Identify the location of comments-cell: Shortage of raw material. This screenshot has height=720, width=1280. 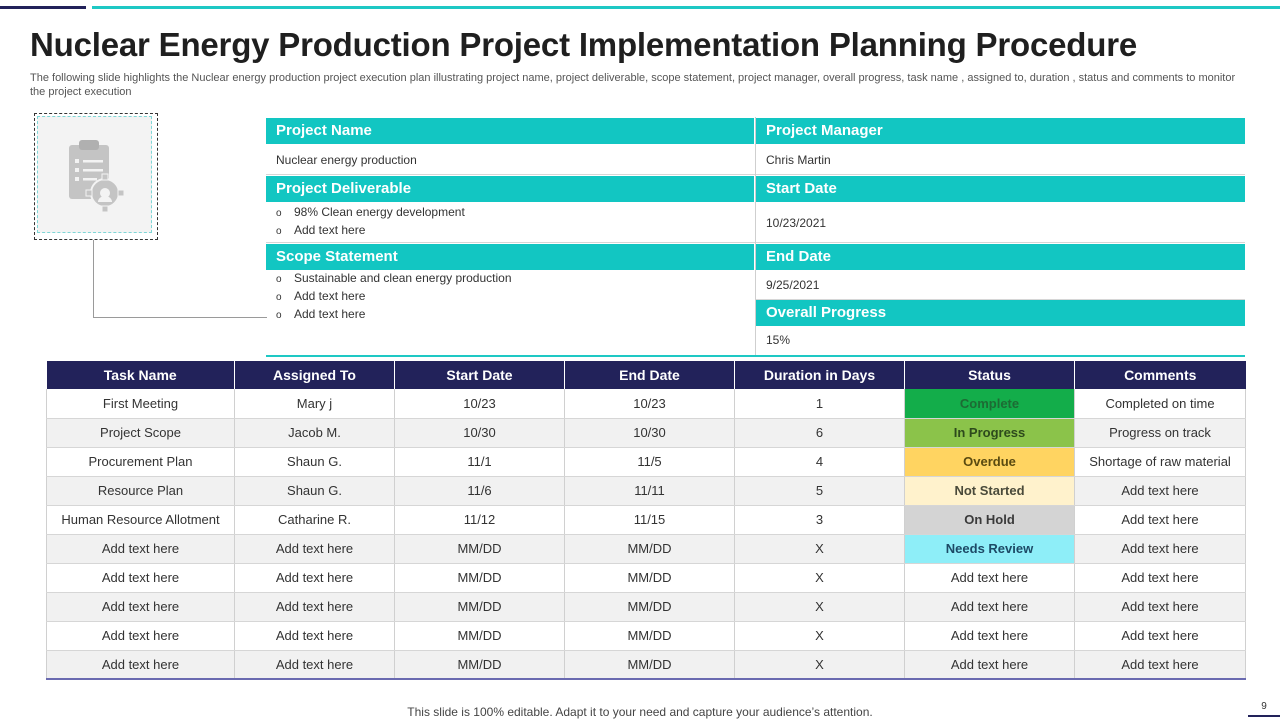
(1160, 462).